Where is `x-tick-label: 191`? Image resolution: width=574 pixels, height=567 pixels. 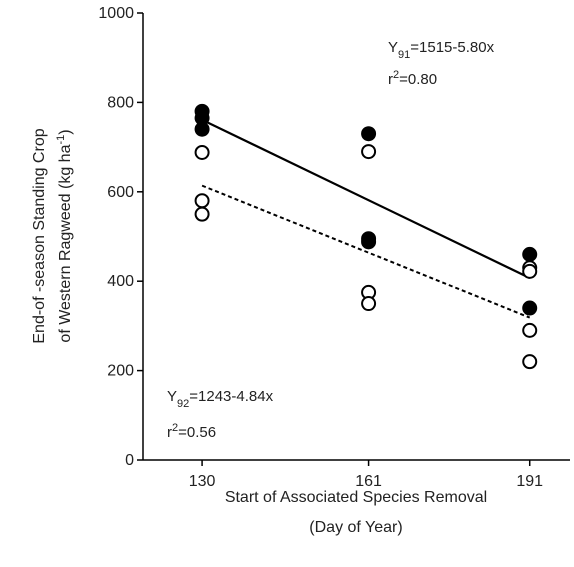
x-tick-label: 191 is located at coordinates (529, 481).